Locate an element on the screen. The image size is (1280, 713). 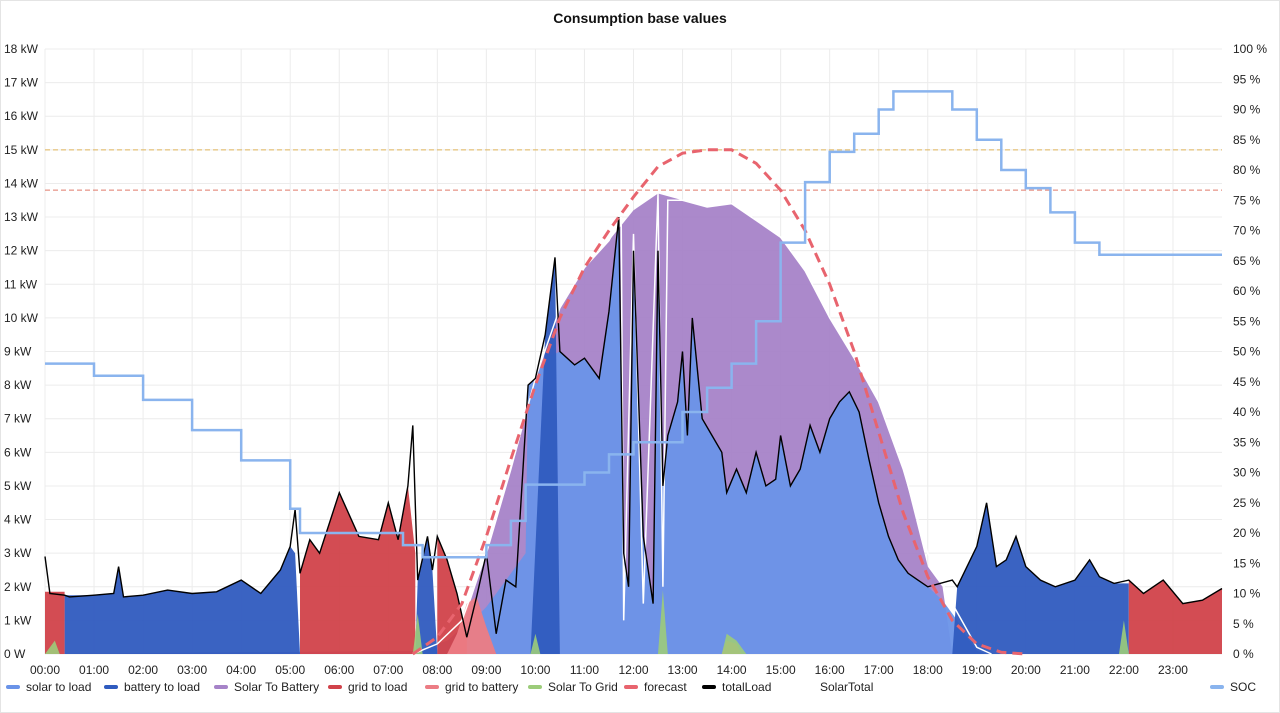
y-right-tick-label: 55 % is located at coordinates (1247, 321).